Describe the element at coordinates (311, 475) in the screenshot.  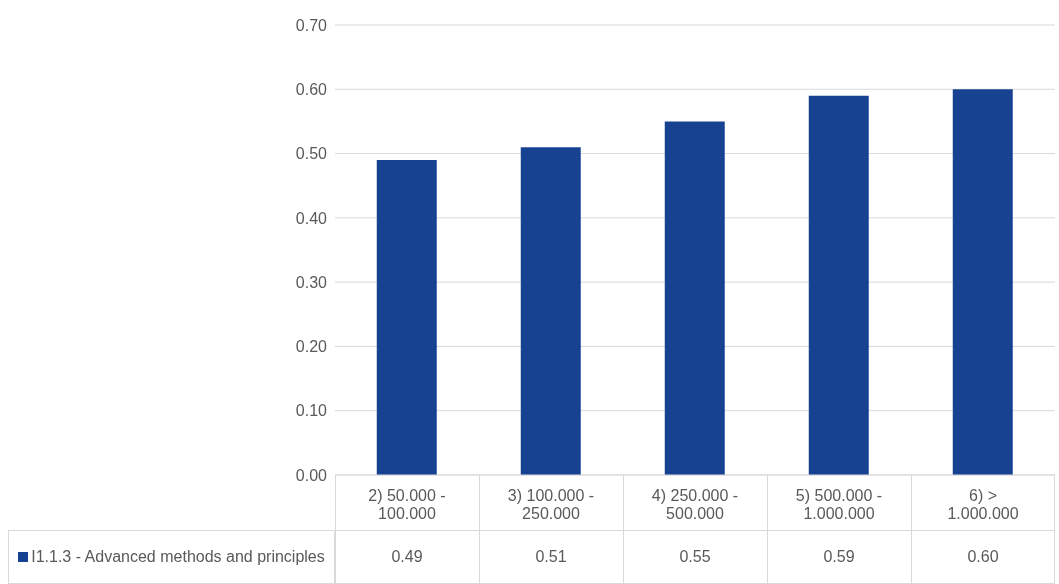
I see `y-tick-label: 0.00` at that location.